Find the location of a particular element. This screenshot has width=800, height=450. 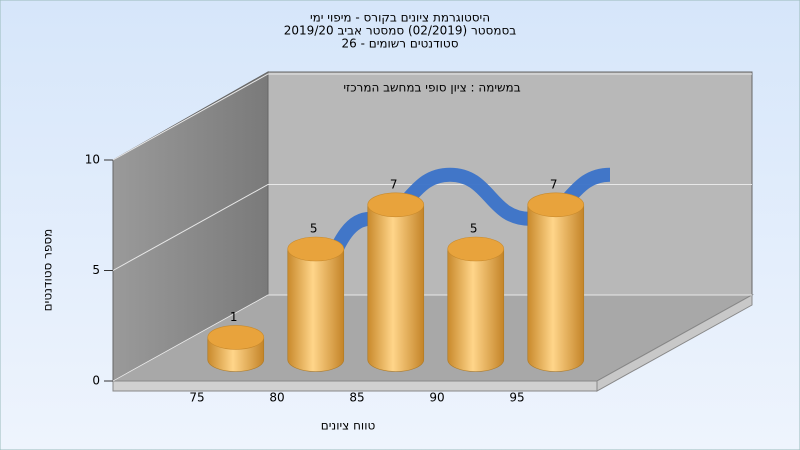

x-tick-label: 95 is located at coordinates (516, 398).